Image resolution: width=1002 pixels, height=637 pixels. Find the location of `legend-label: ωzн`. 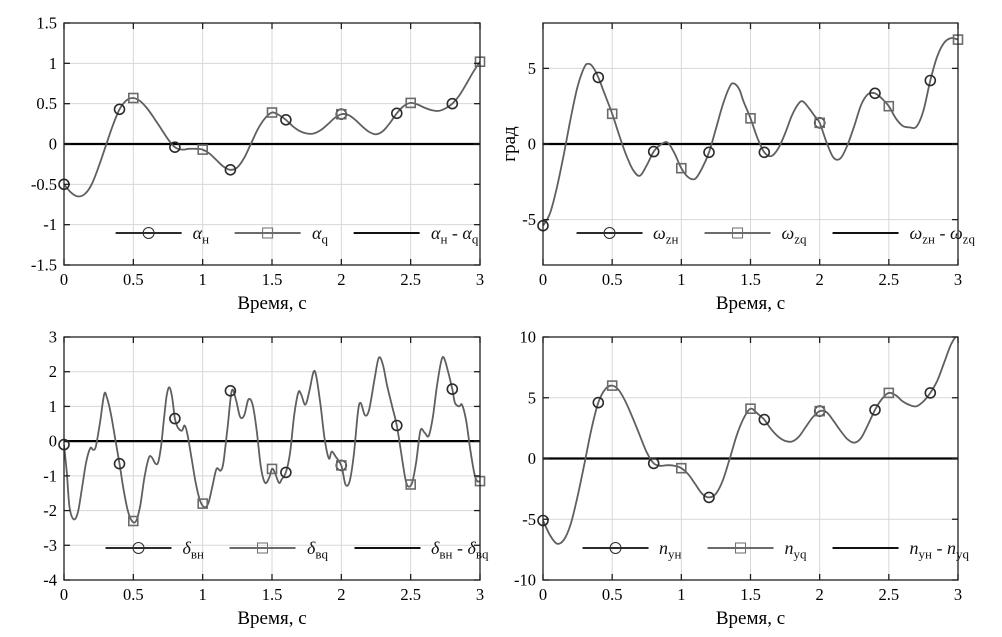

legend-label: ωzн is located at coordinates (665, 235).